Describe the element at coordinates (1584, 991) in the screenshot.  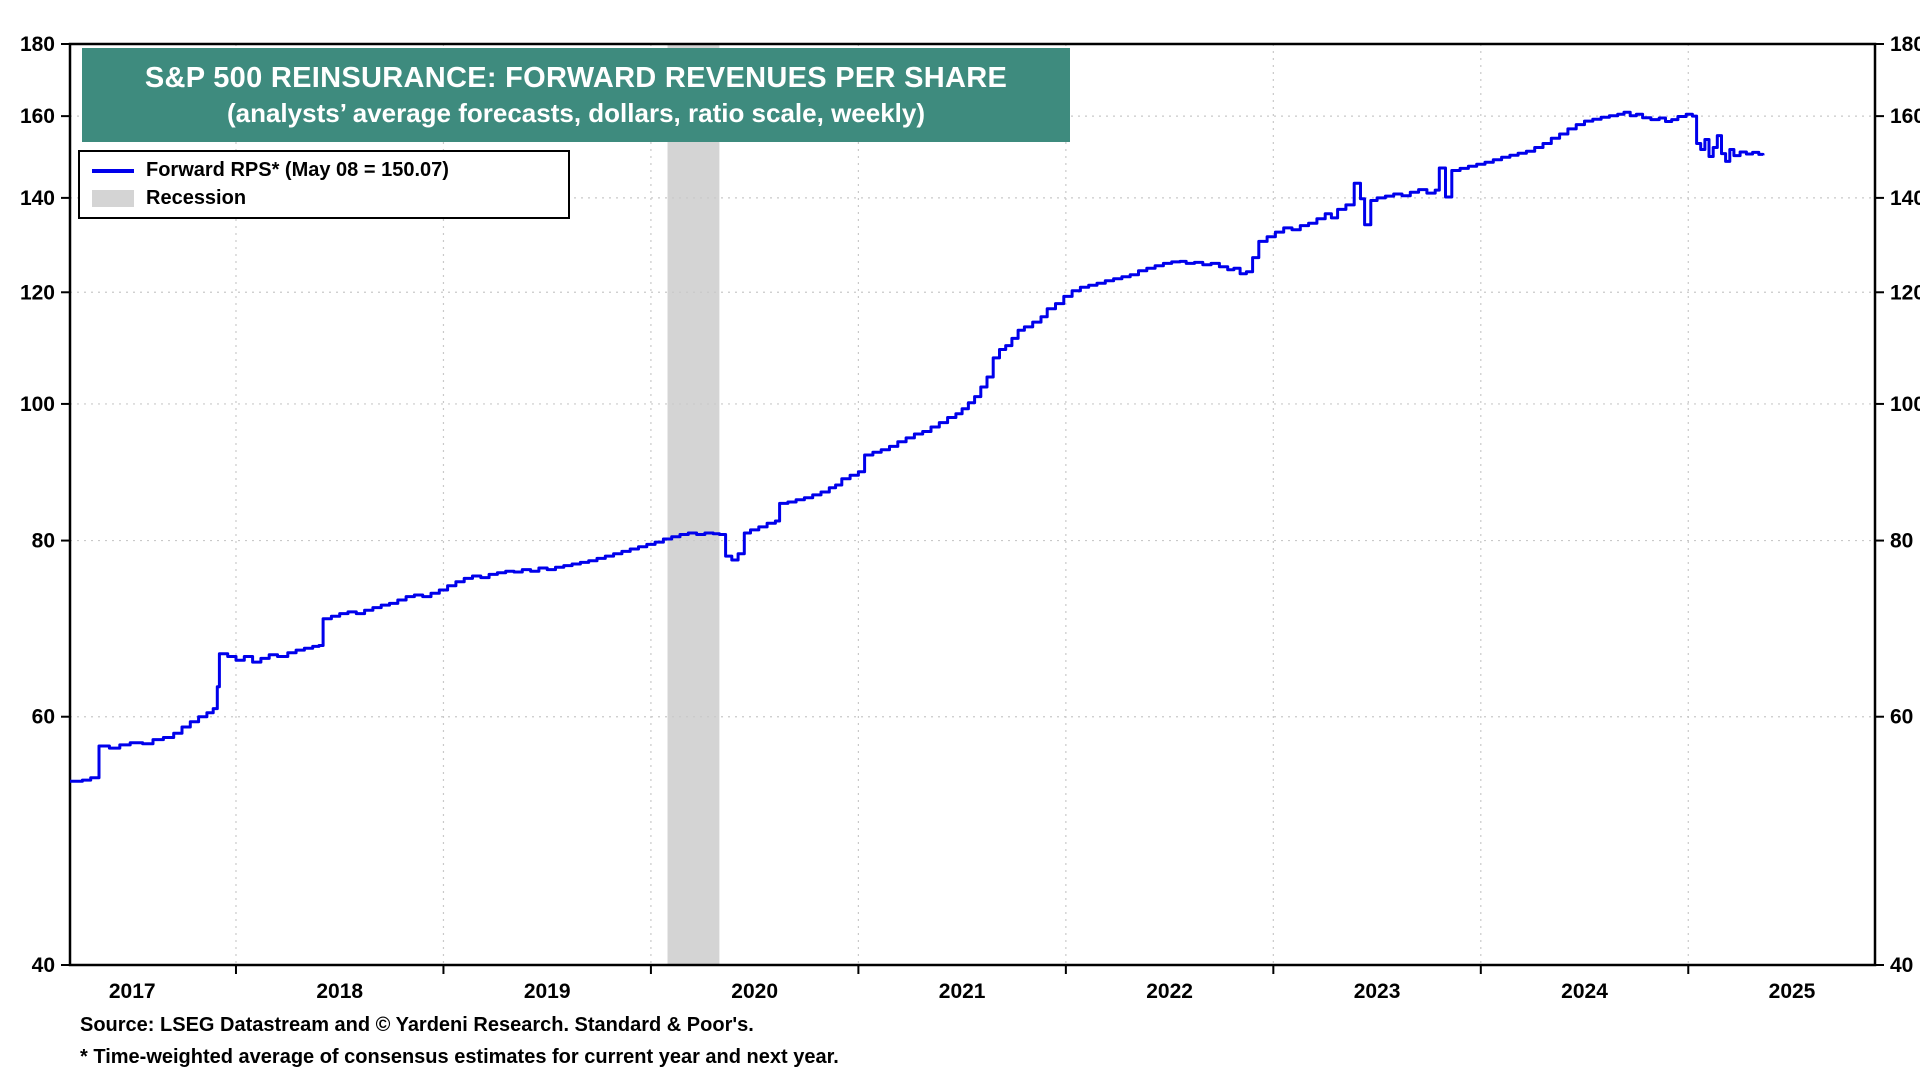
I see `x-axis-label: 2024` at that location.